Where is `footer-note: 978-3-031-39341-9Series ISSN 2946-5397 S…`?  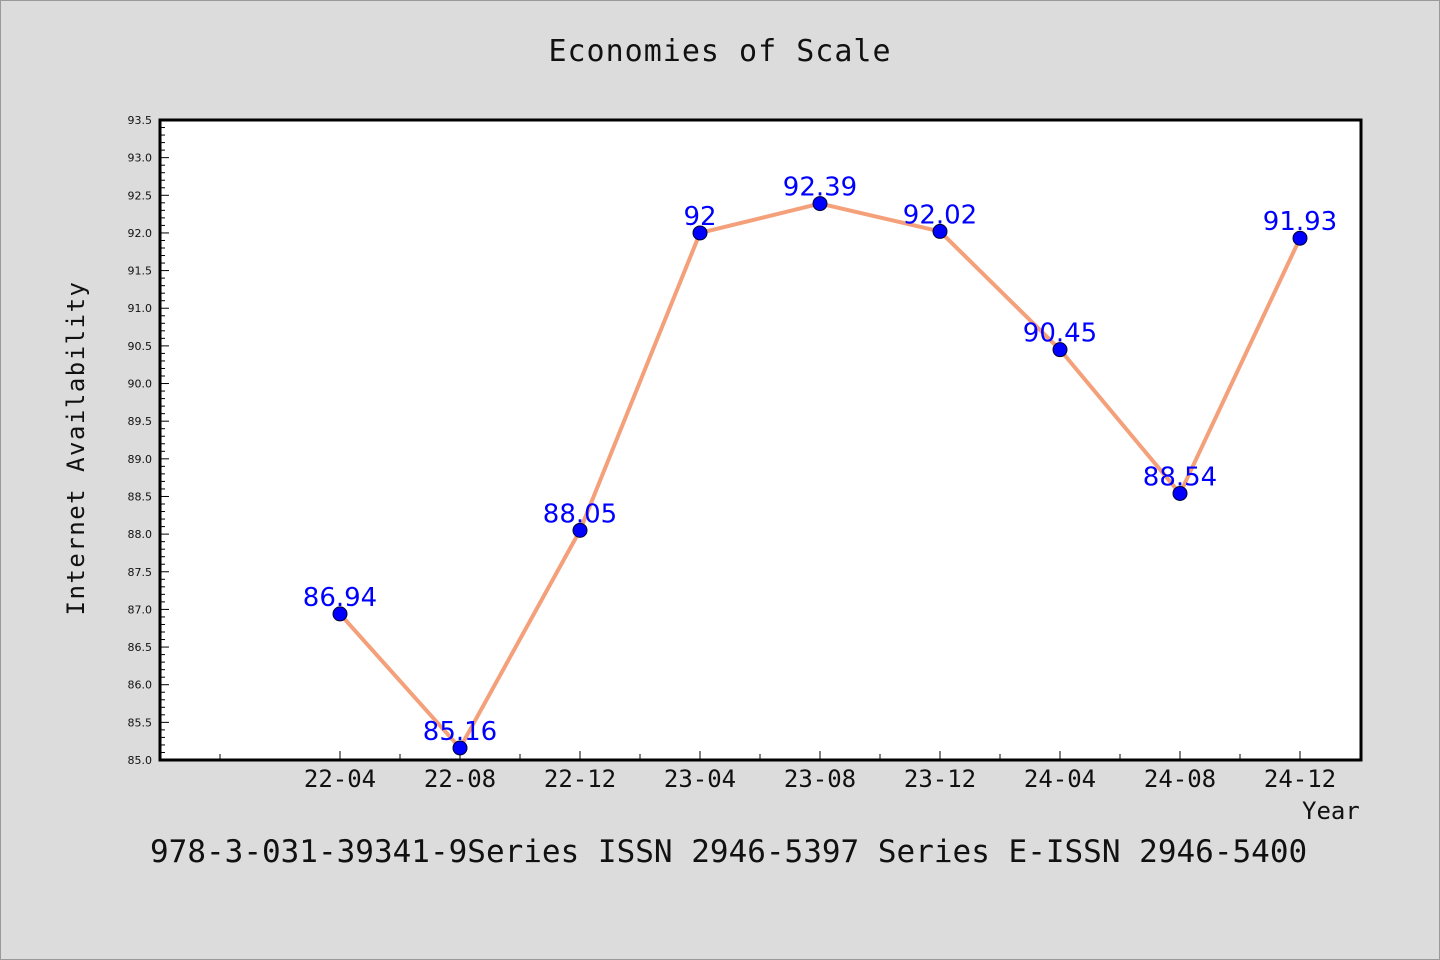 footer-note: 978-3-031-39341-9Series ISSN 2946-5397 S… is located at coordinates (729, 852).